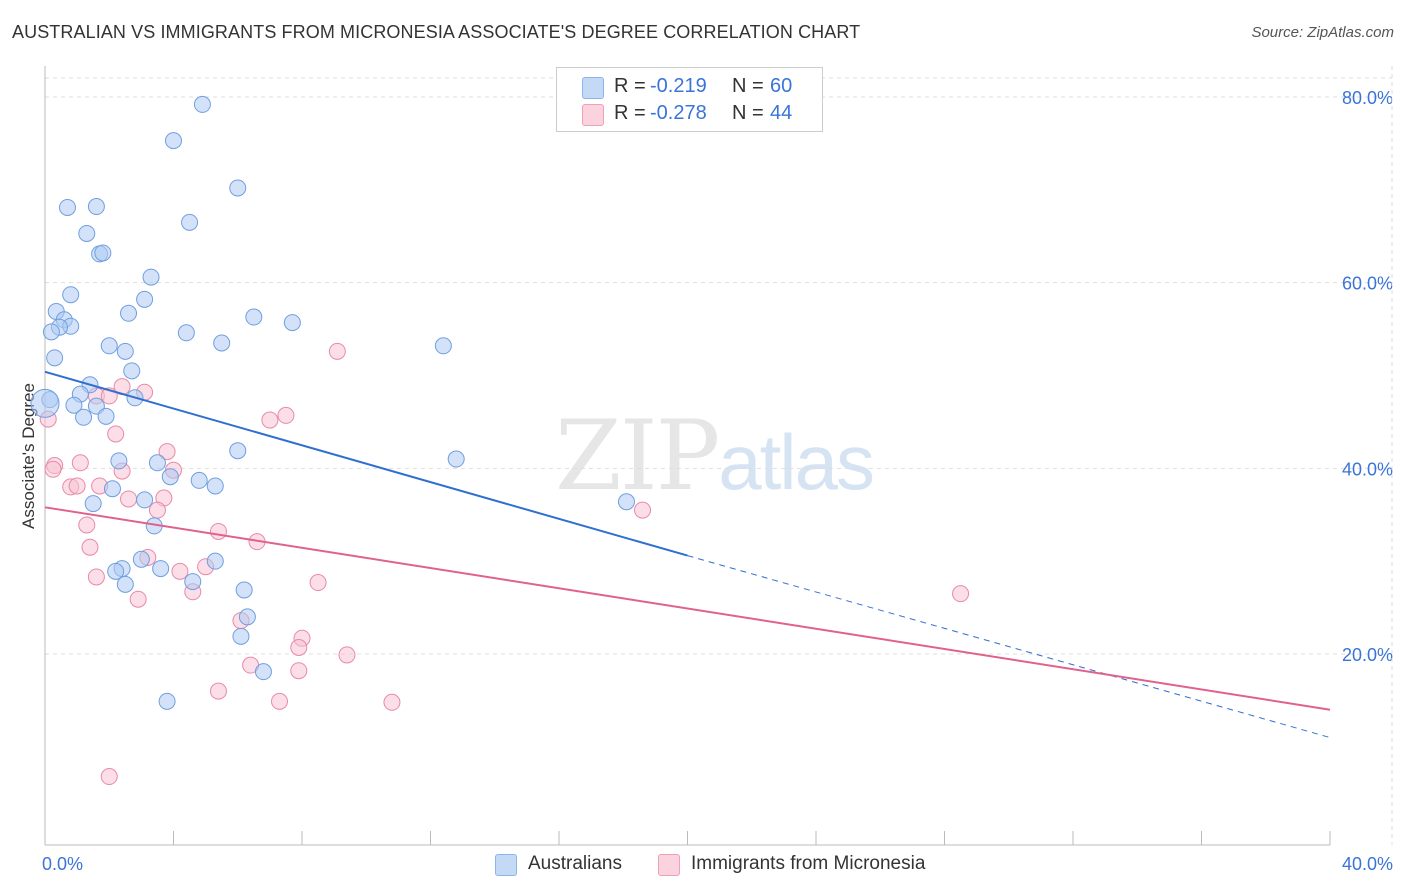 This screenshot has width=1406, height=892. Describe the element at coordinates (593, 88) in the screenshot. I see `legend-swatch-blue` at that location.